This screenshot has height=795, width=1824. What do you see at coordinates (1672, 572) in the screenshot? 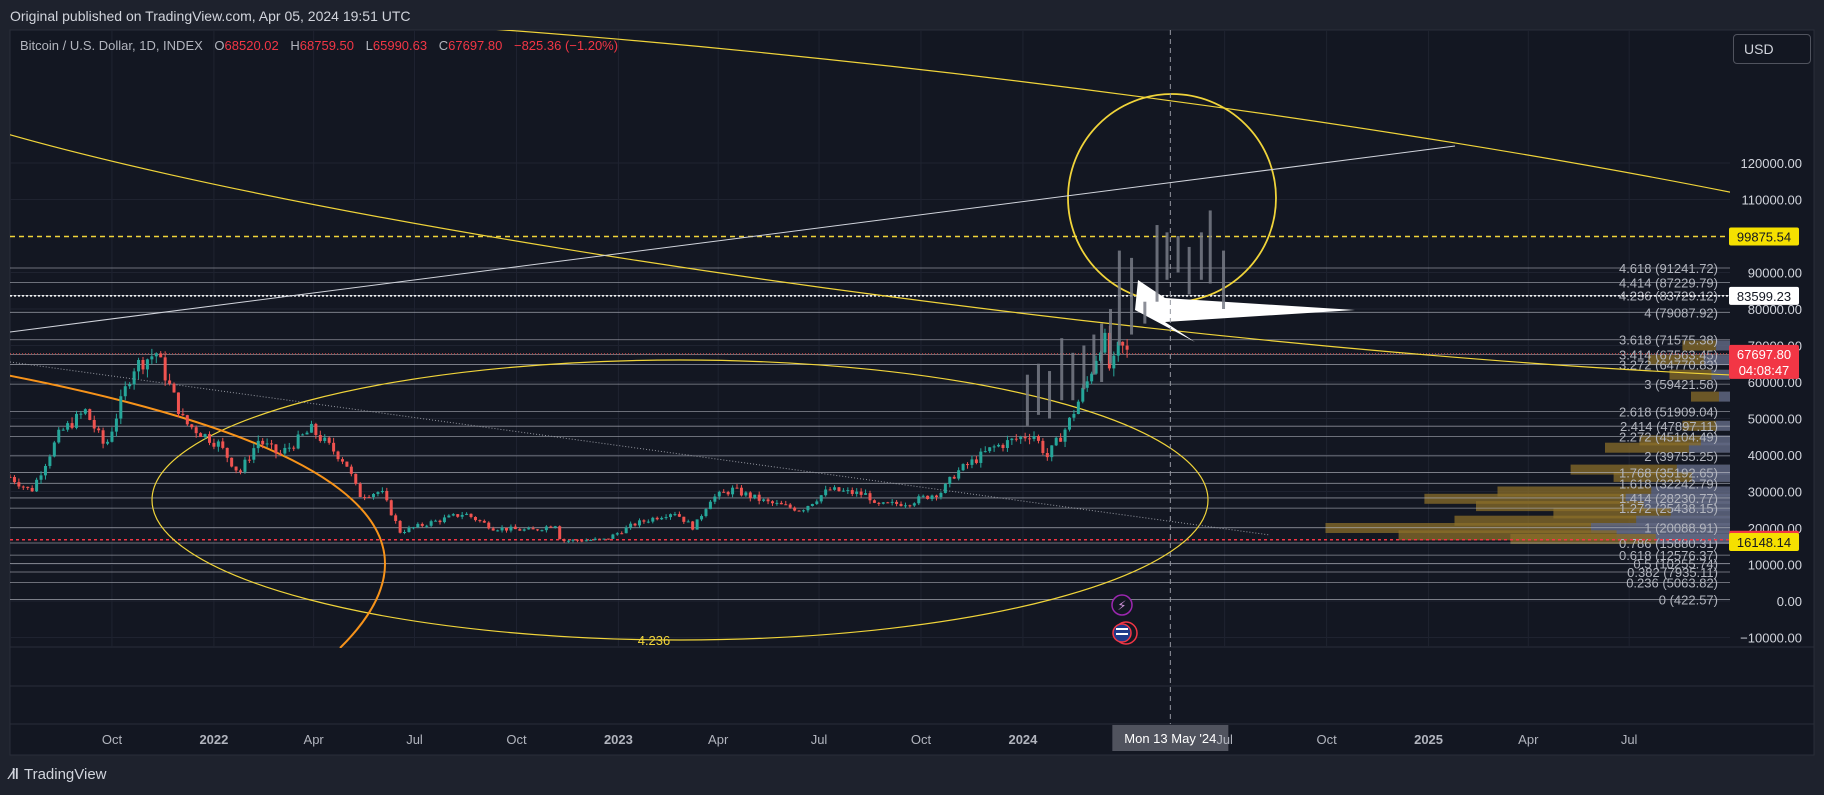
I see `fib-label: 0.382 (7935.11)` at bounding box center [1672, 572].